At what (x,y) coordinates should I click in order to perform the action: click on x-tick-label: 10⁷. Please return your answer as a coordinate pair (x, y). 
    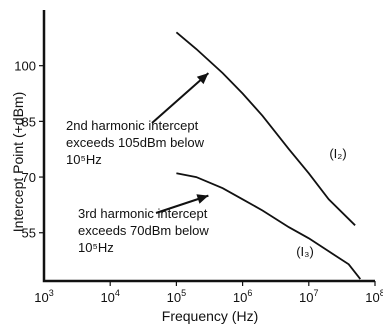
    Looking at the image, I should click on (308, 296).